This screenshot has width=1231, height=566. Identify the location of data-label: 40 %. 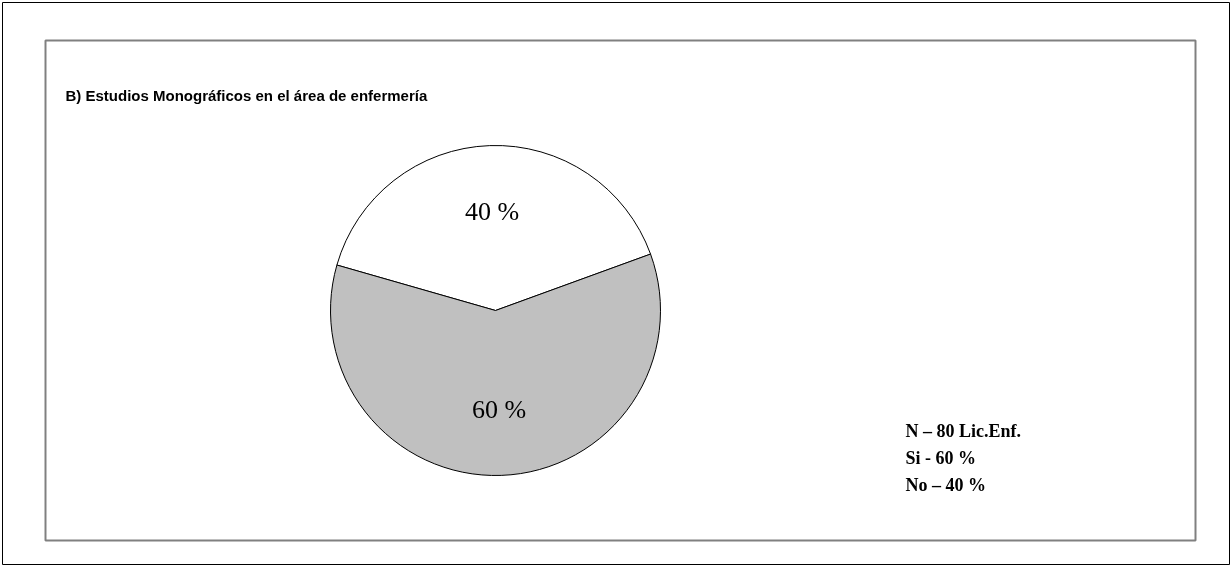
(492, 212).